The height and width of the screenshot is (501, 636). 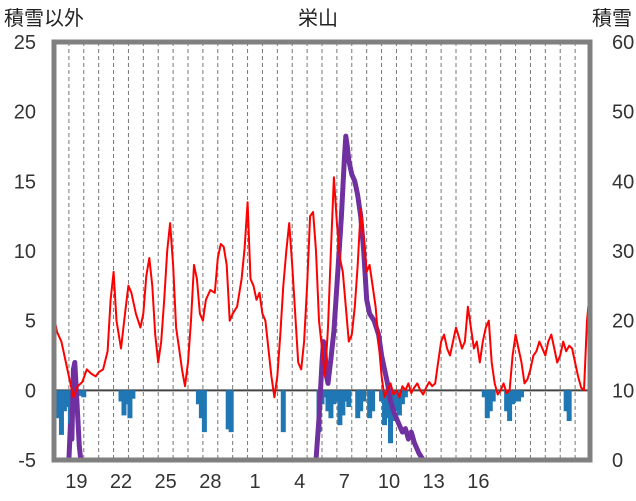 I want to click on x-tick-label: 22, so click(x=121, y=482).